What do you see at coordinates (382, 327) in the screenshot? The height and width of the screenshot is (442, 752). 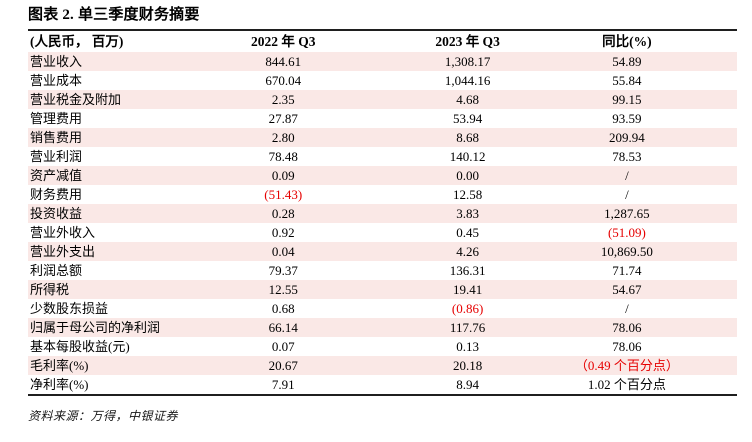 I see `table-row: 归属于母公司的净利润 66.14 117.76 78.06` at bounding box center [382, 327].